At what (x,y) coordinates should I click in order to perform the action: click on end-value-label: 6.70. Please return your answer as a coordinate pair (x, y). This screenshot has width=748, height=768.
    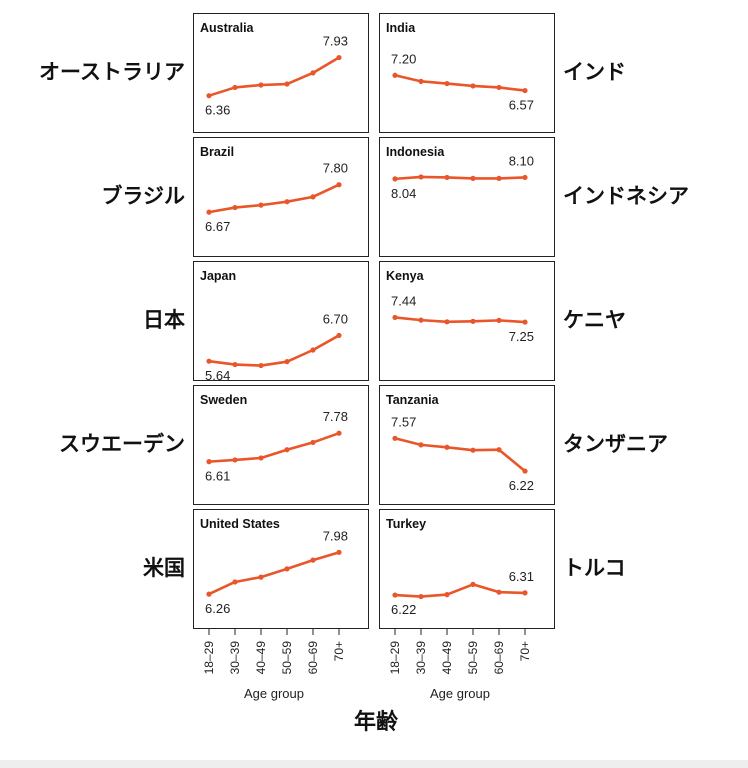
    Looking at the image, I should click on (335, 318).